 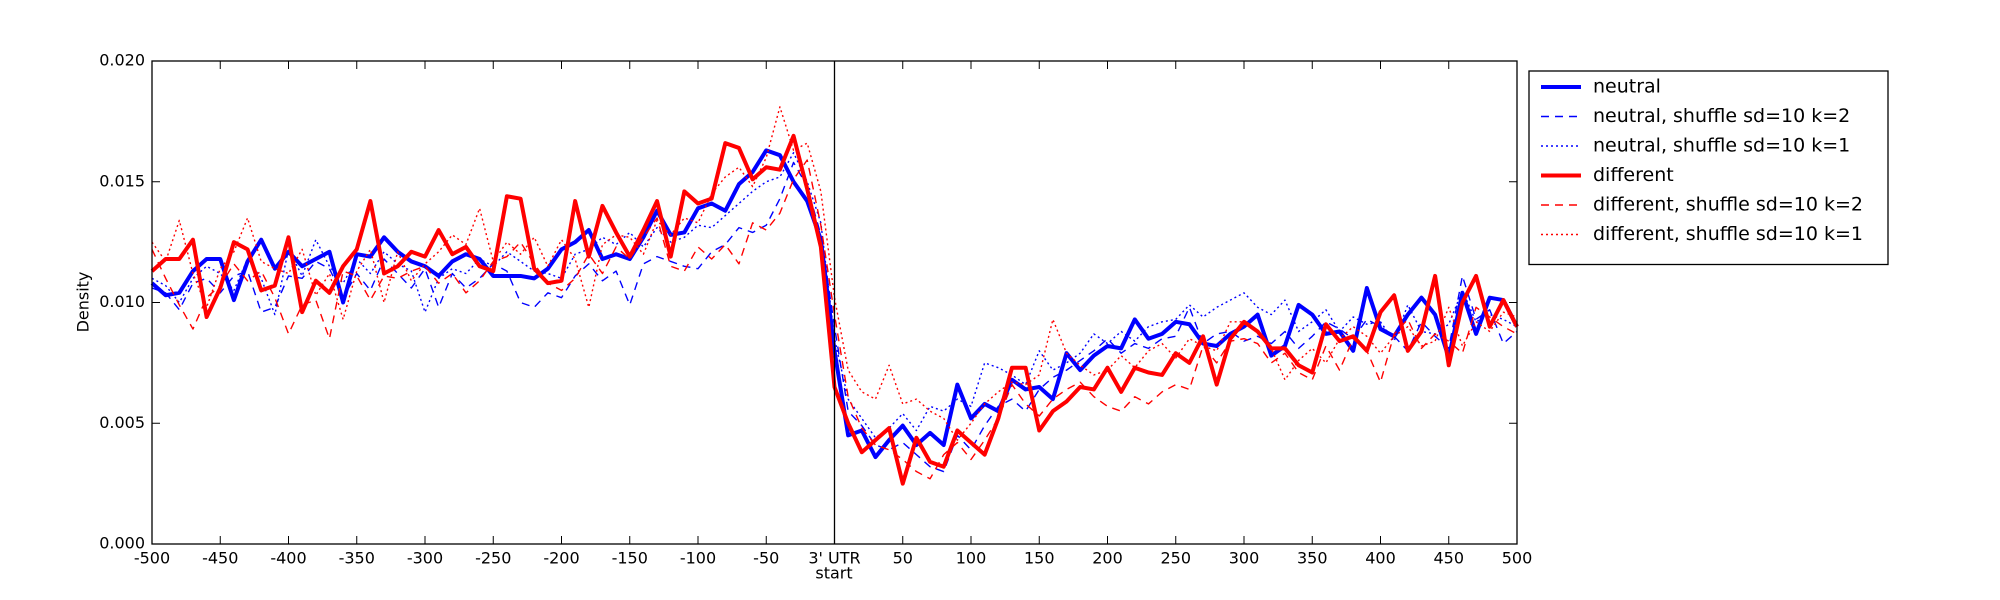 What do you see at coordinates (833, 573) in the screenshot?
I see `x-axis-label: start` at bounding box center [833, 573].